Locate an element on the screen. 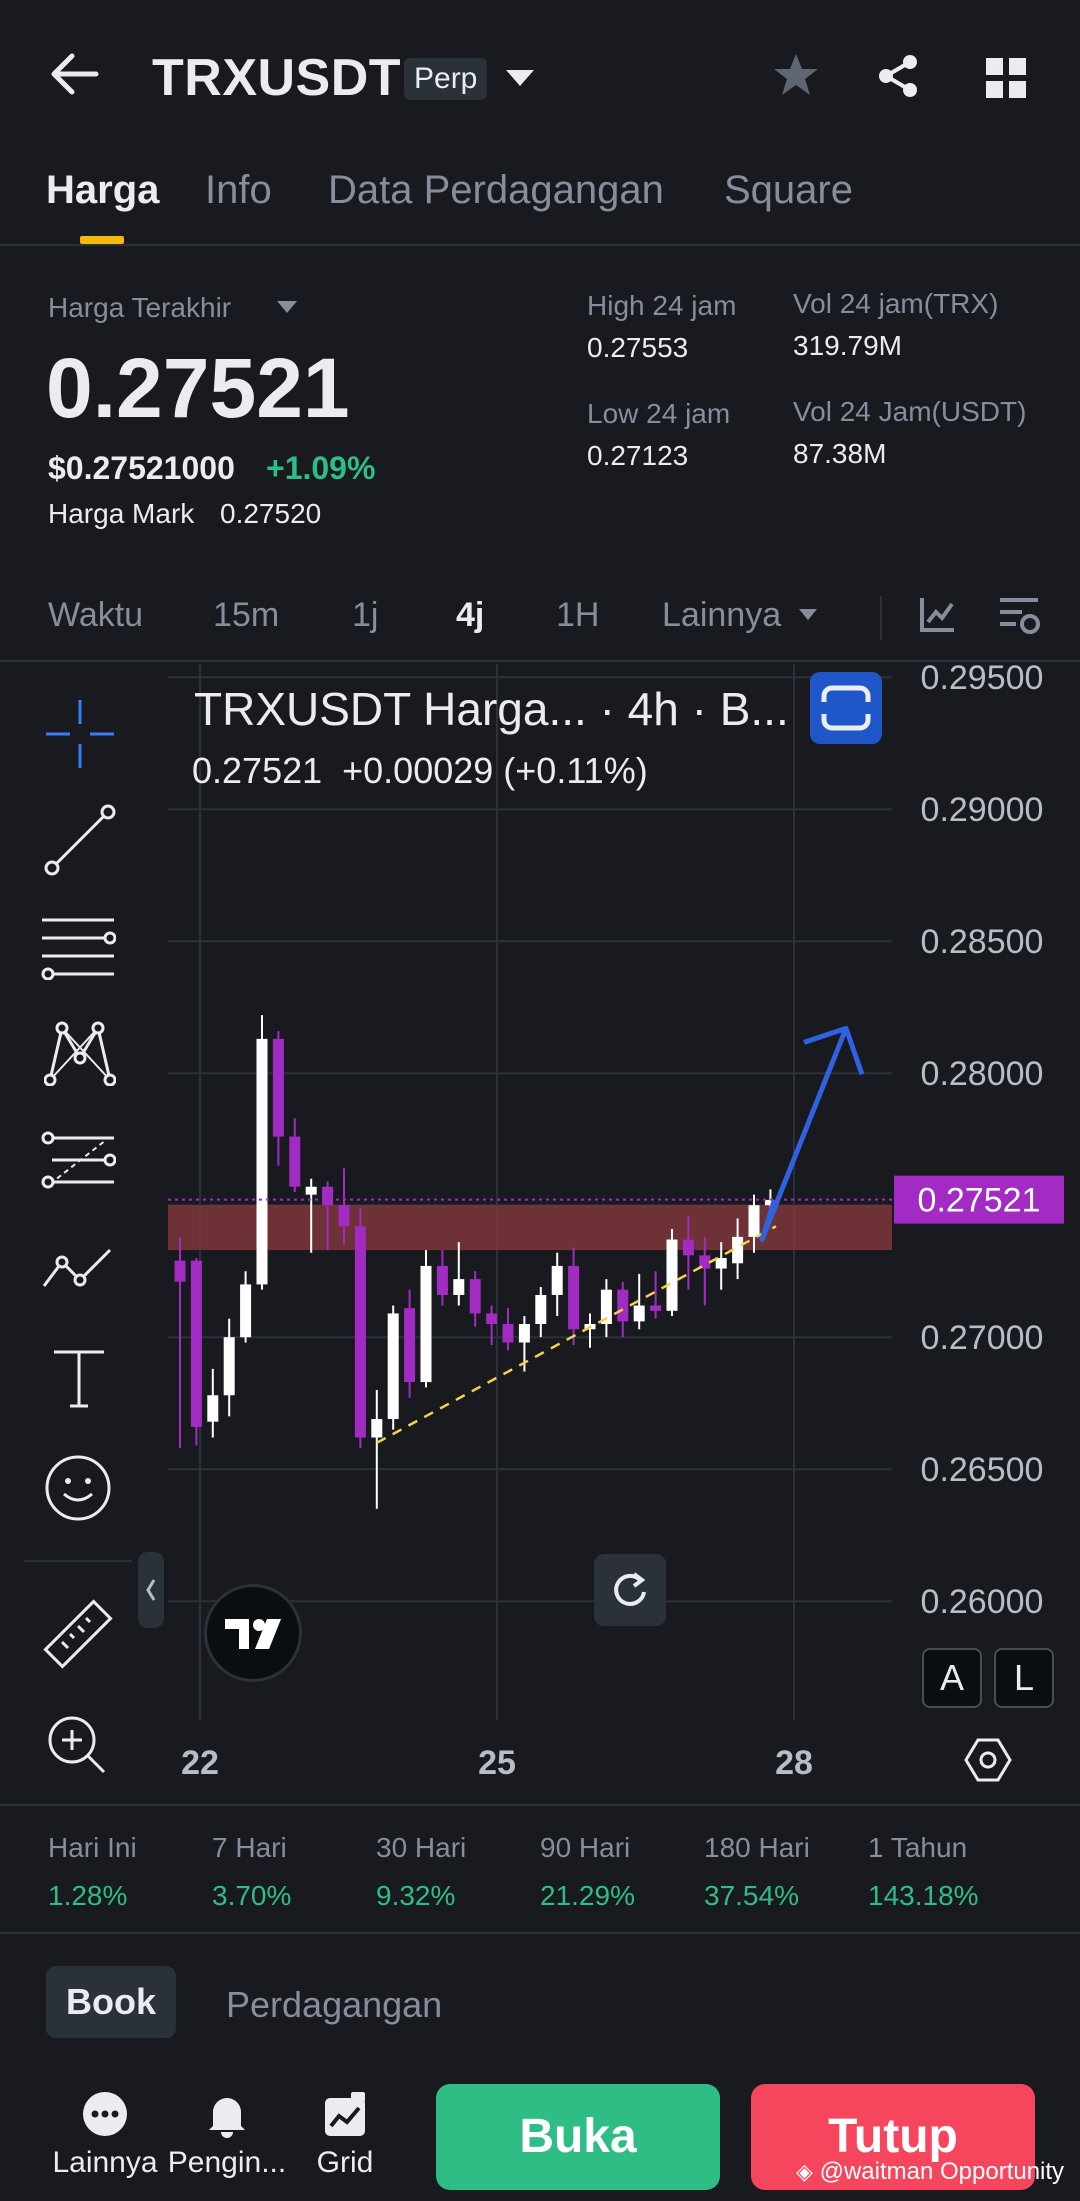 Image resolution: width=1080 pixels, height=2201 pixels. log-scale-button: L is located at coordinates (1024, 1678).